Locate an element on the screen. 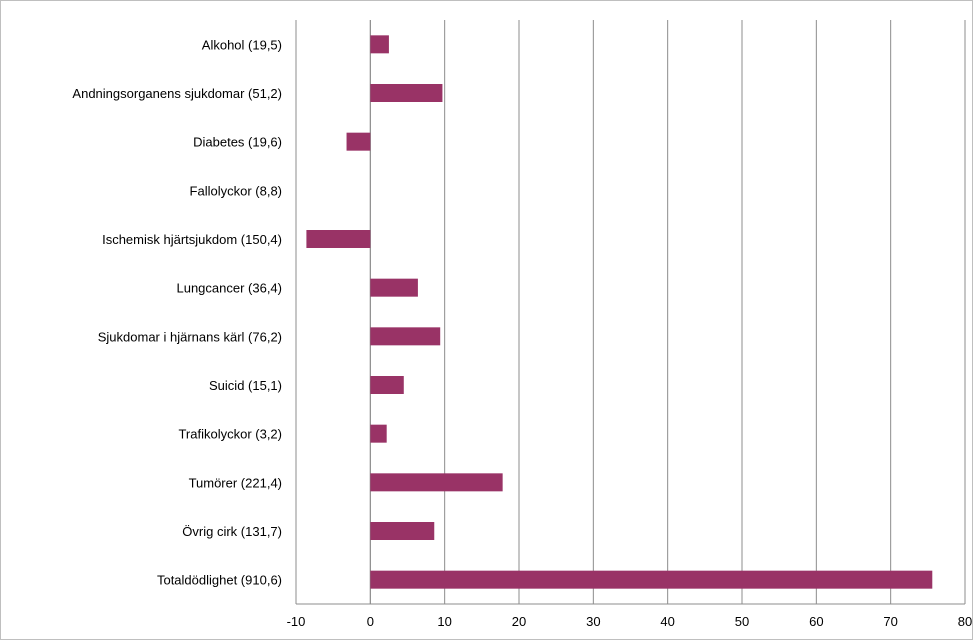 Image resolution: width=973 pixels, height=640 pixels. category-label: Alkohol (19,5) is located at coordinates (242, 44).